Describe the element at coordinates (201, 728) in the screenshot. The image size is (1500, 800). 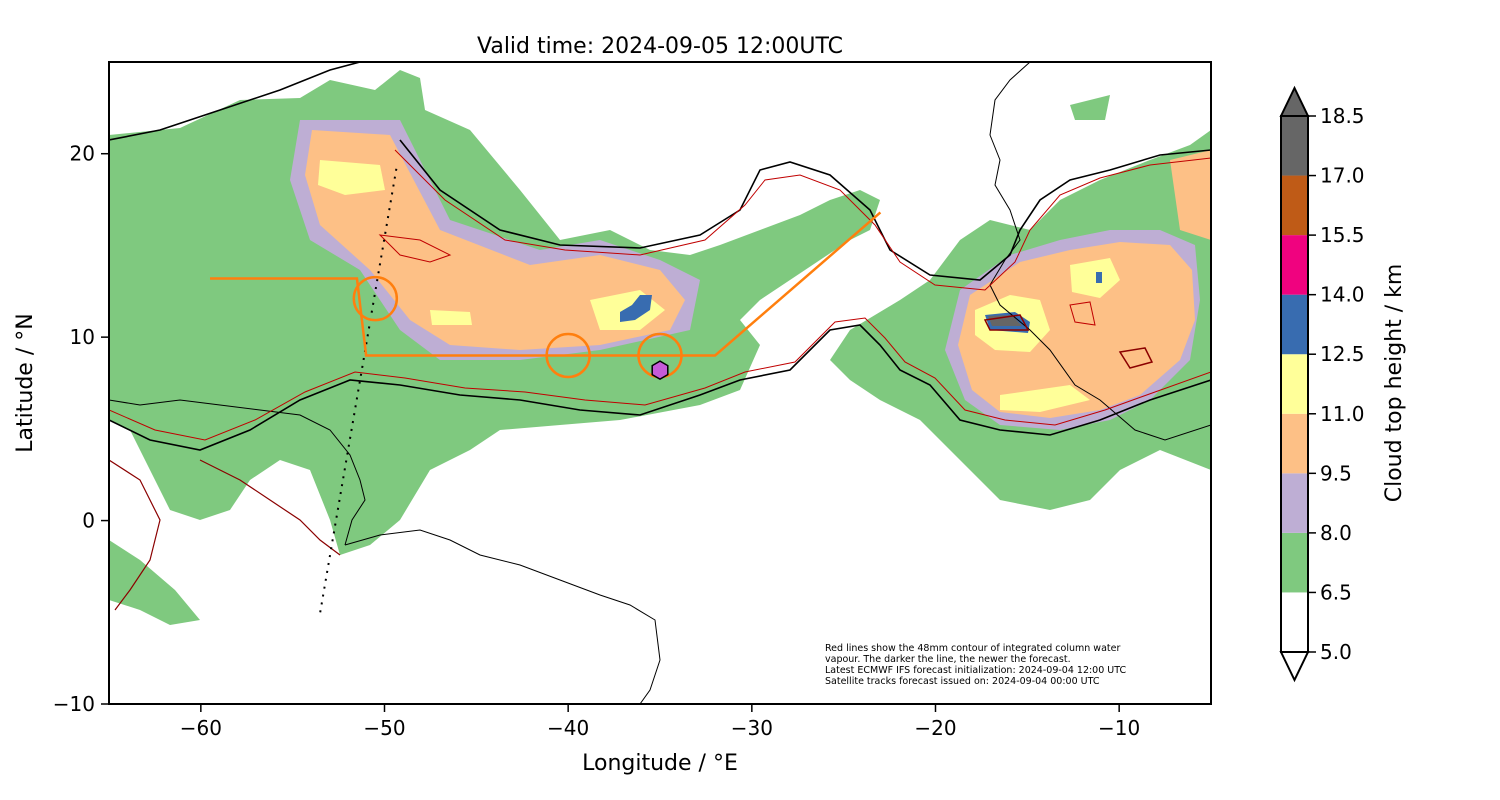
I see `x-tick-label: −60` at that location.